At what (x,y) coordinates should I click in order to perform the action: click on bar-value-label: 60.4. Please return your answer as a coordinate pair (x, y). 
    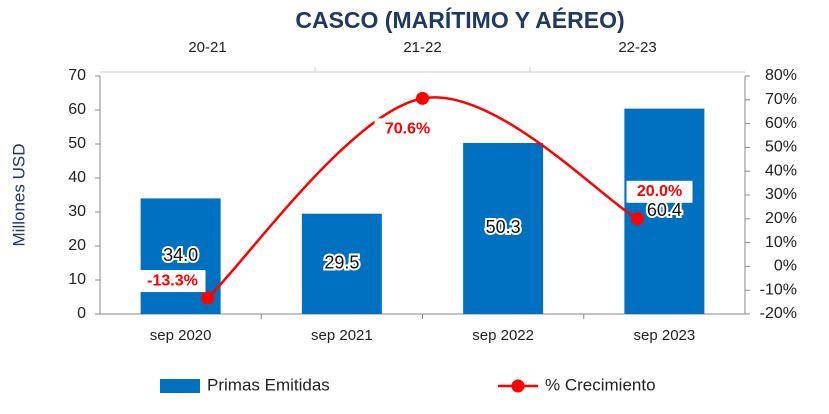
    Looking at the image, I should click on (664, 210).